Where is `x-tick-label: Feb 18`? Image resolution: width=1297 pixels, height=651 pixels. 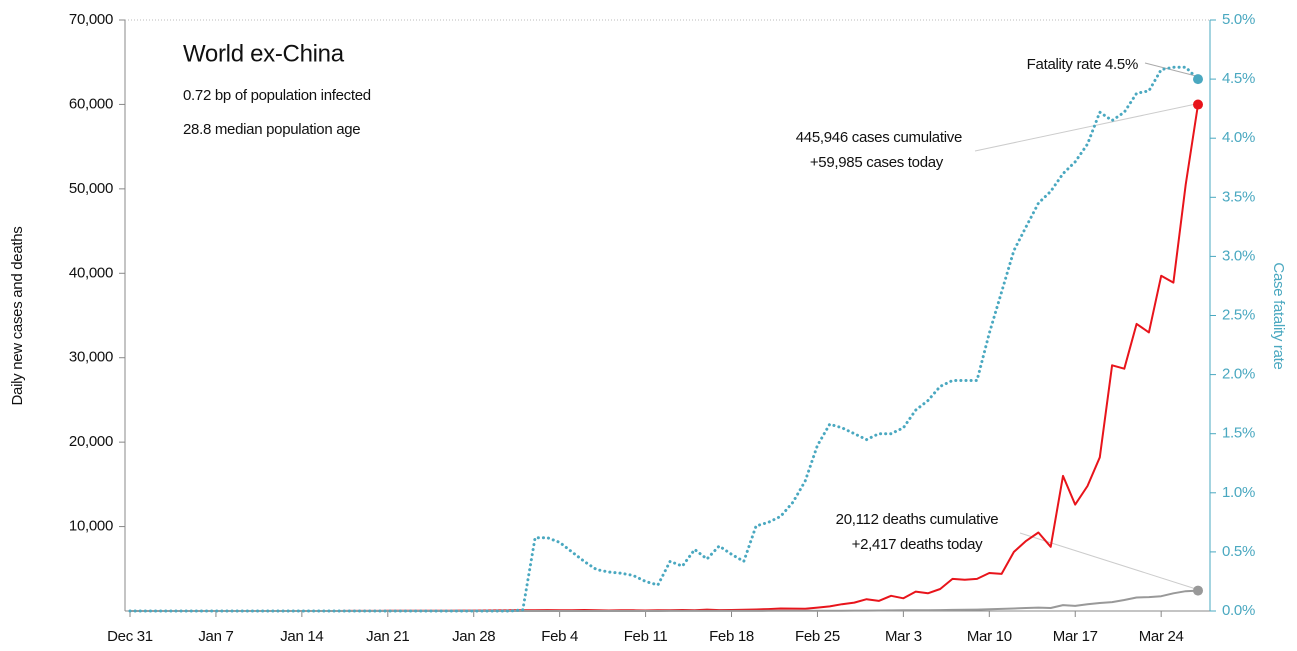
x-tick-label: Feb 18 is located at coordinates (731, 636).